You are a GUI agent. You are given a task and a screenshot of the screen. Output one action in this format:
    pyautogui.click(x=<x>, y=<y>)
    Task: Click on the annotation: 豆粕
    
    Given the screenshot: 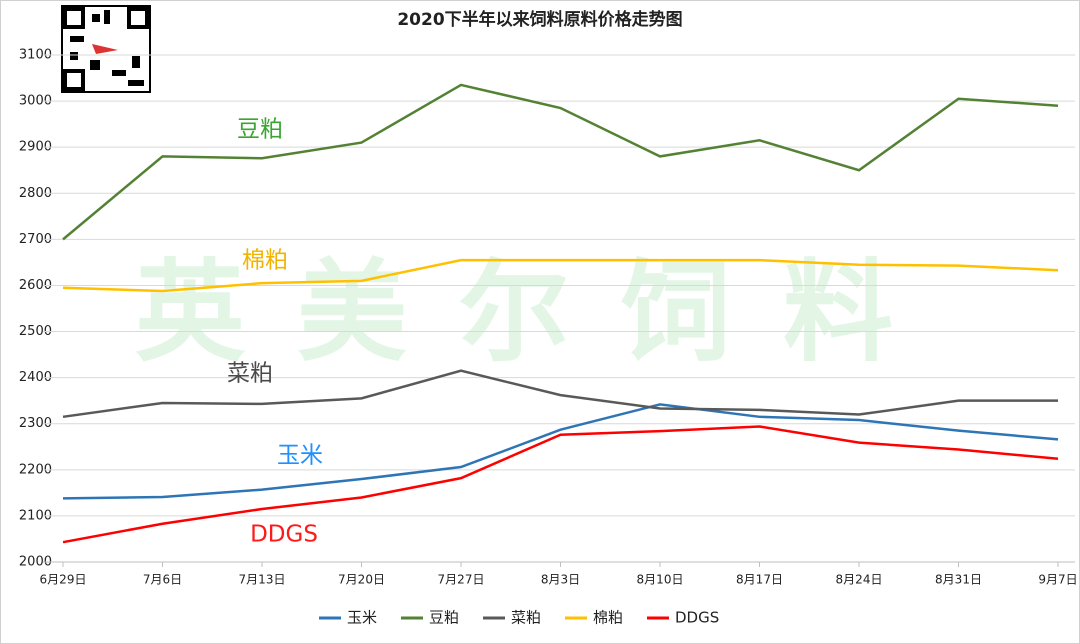 What is the action you would take?
    pyautogui.click(x=260, y=130)
    